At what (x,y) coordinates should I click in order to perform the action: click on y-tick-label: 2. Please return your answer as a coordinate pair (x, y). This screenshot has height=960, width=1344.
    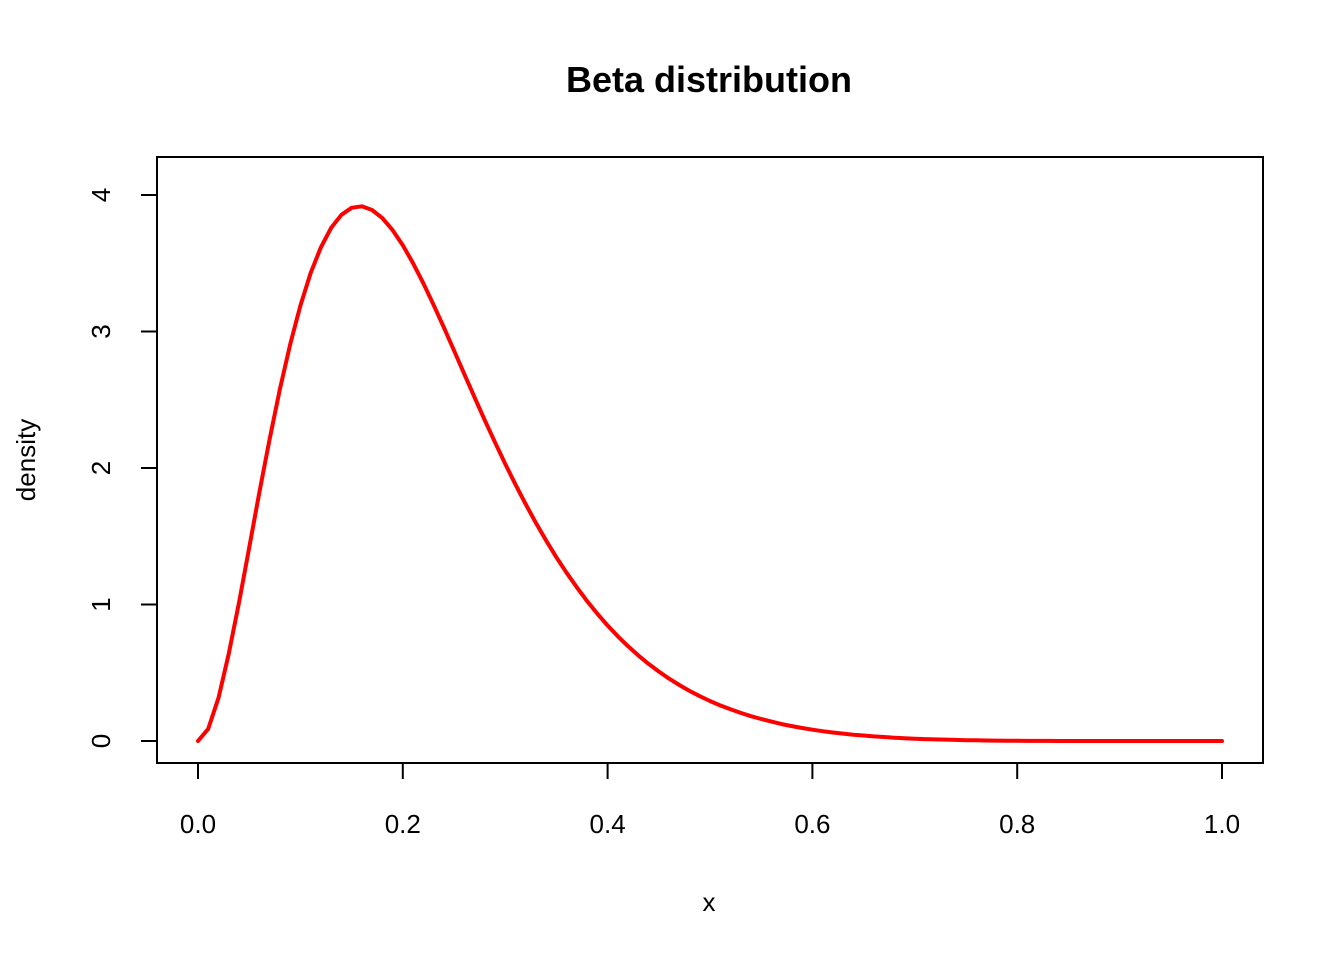
    Looking at the image, I should click on (101, 468).